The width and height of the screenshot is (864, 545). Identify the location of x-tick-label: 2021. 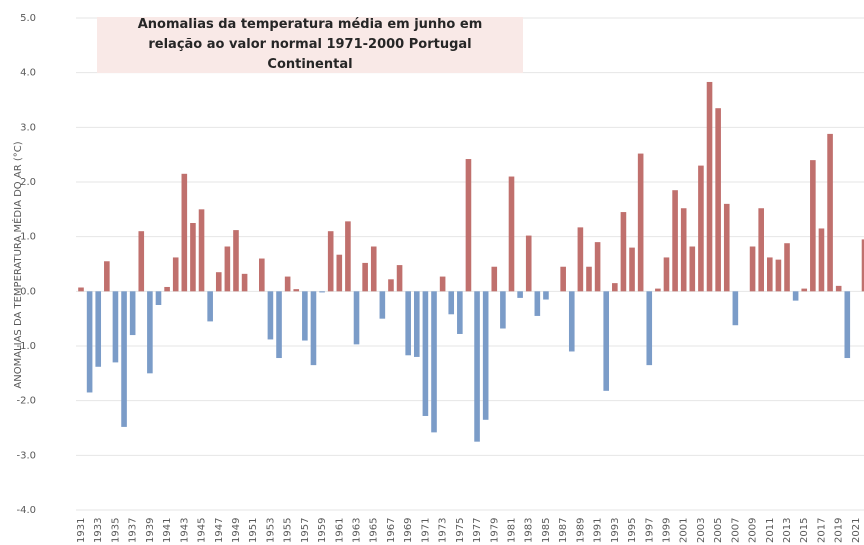
(856, 530).